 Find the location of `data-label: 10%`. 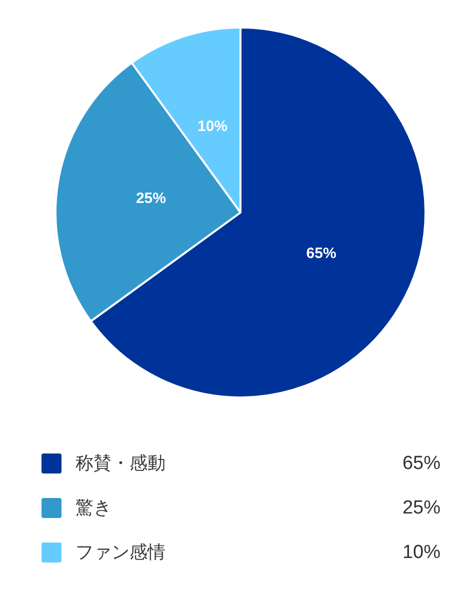

data-label: 10% is located at coordinates (212, 126).